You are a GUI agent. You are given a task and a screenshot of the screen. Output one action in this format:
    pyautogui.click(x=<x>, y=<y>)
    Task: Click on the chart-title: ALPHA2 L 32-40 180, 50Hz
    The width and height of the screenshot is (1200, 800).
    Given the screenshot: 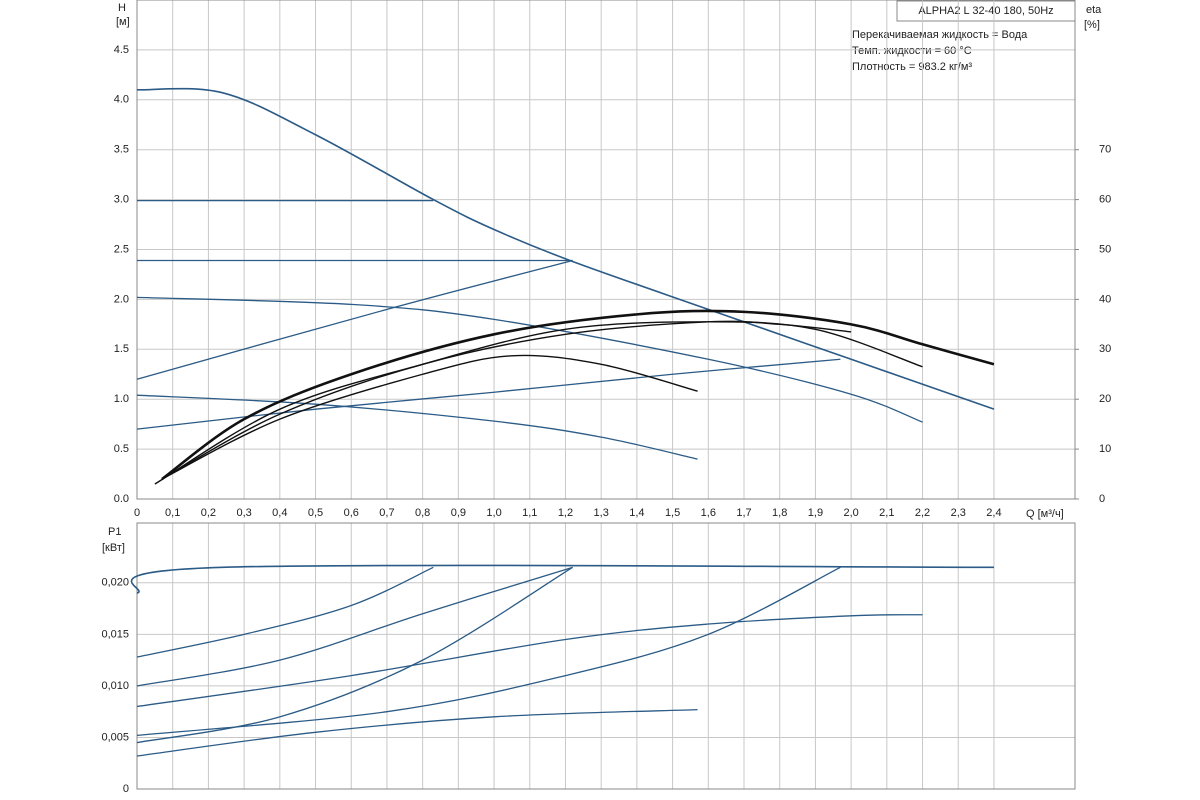 What is the action you would take?
    pyautogui.click(x=985, y=11)
    